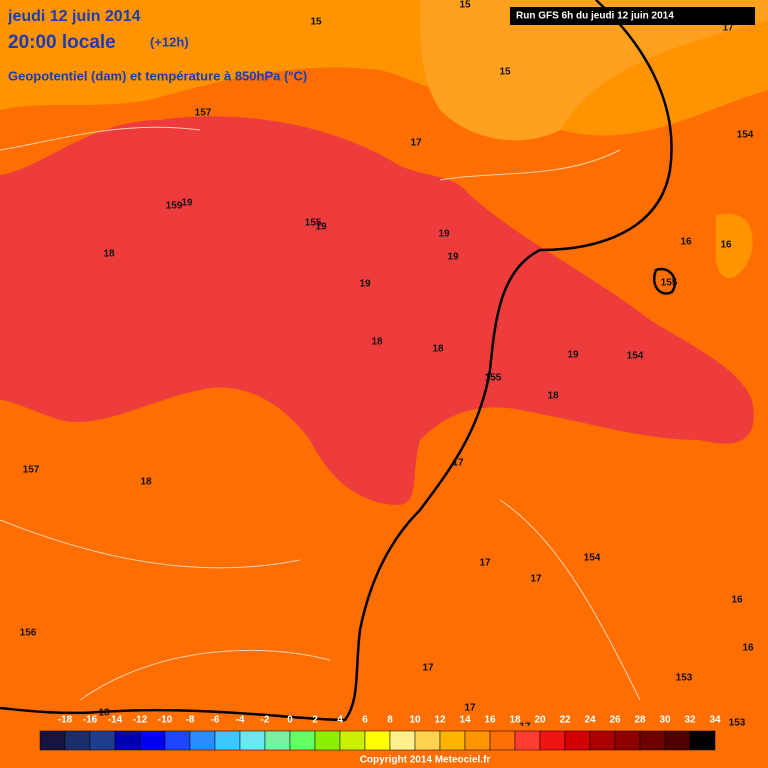  Describe the element at coordinates (315, 720) in the screenshot. I see `scale-label: 2` at that location.